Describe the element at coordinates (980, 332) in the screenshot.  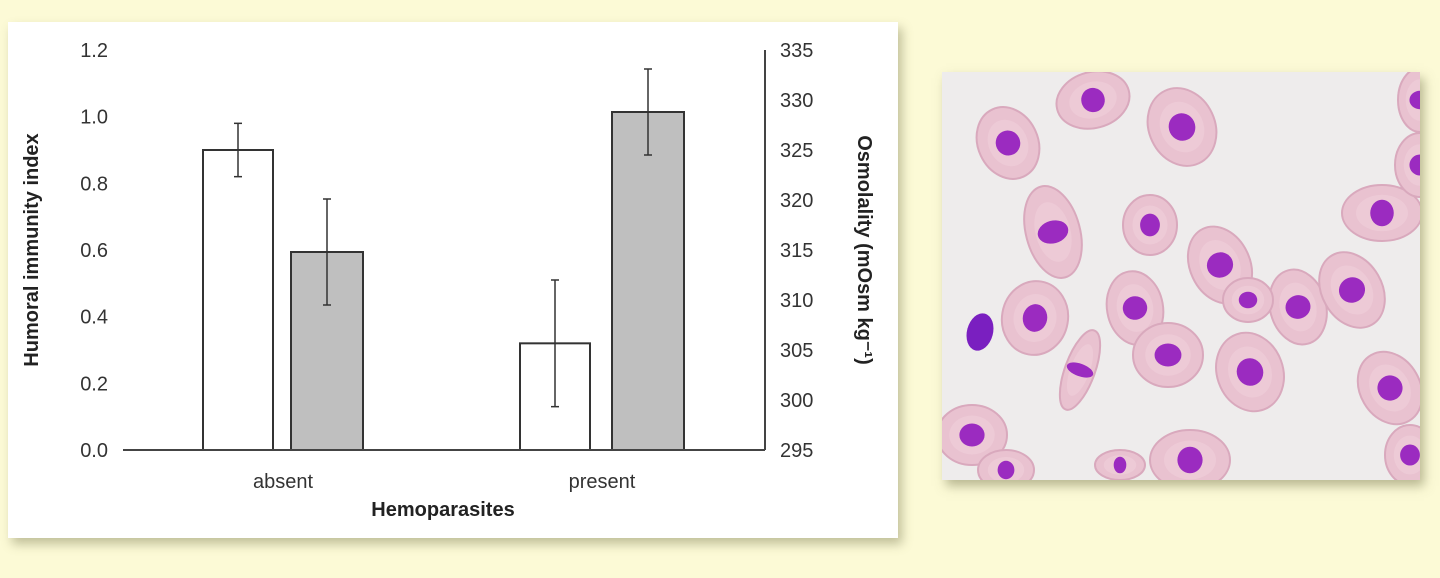
I see `lymphocyte` at that location.